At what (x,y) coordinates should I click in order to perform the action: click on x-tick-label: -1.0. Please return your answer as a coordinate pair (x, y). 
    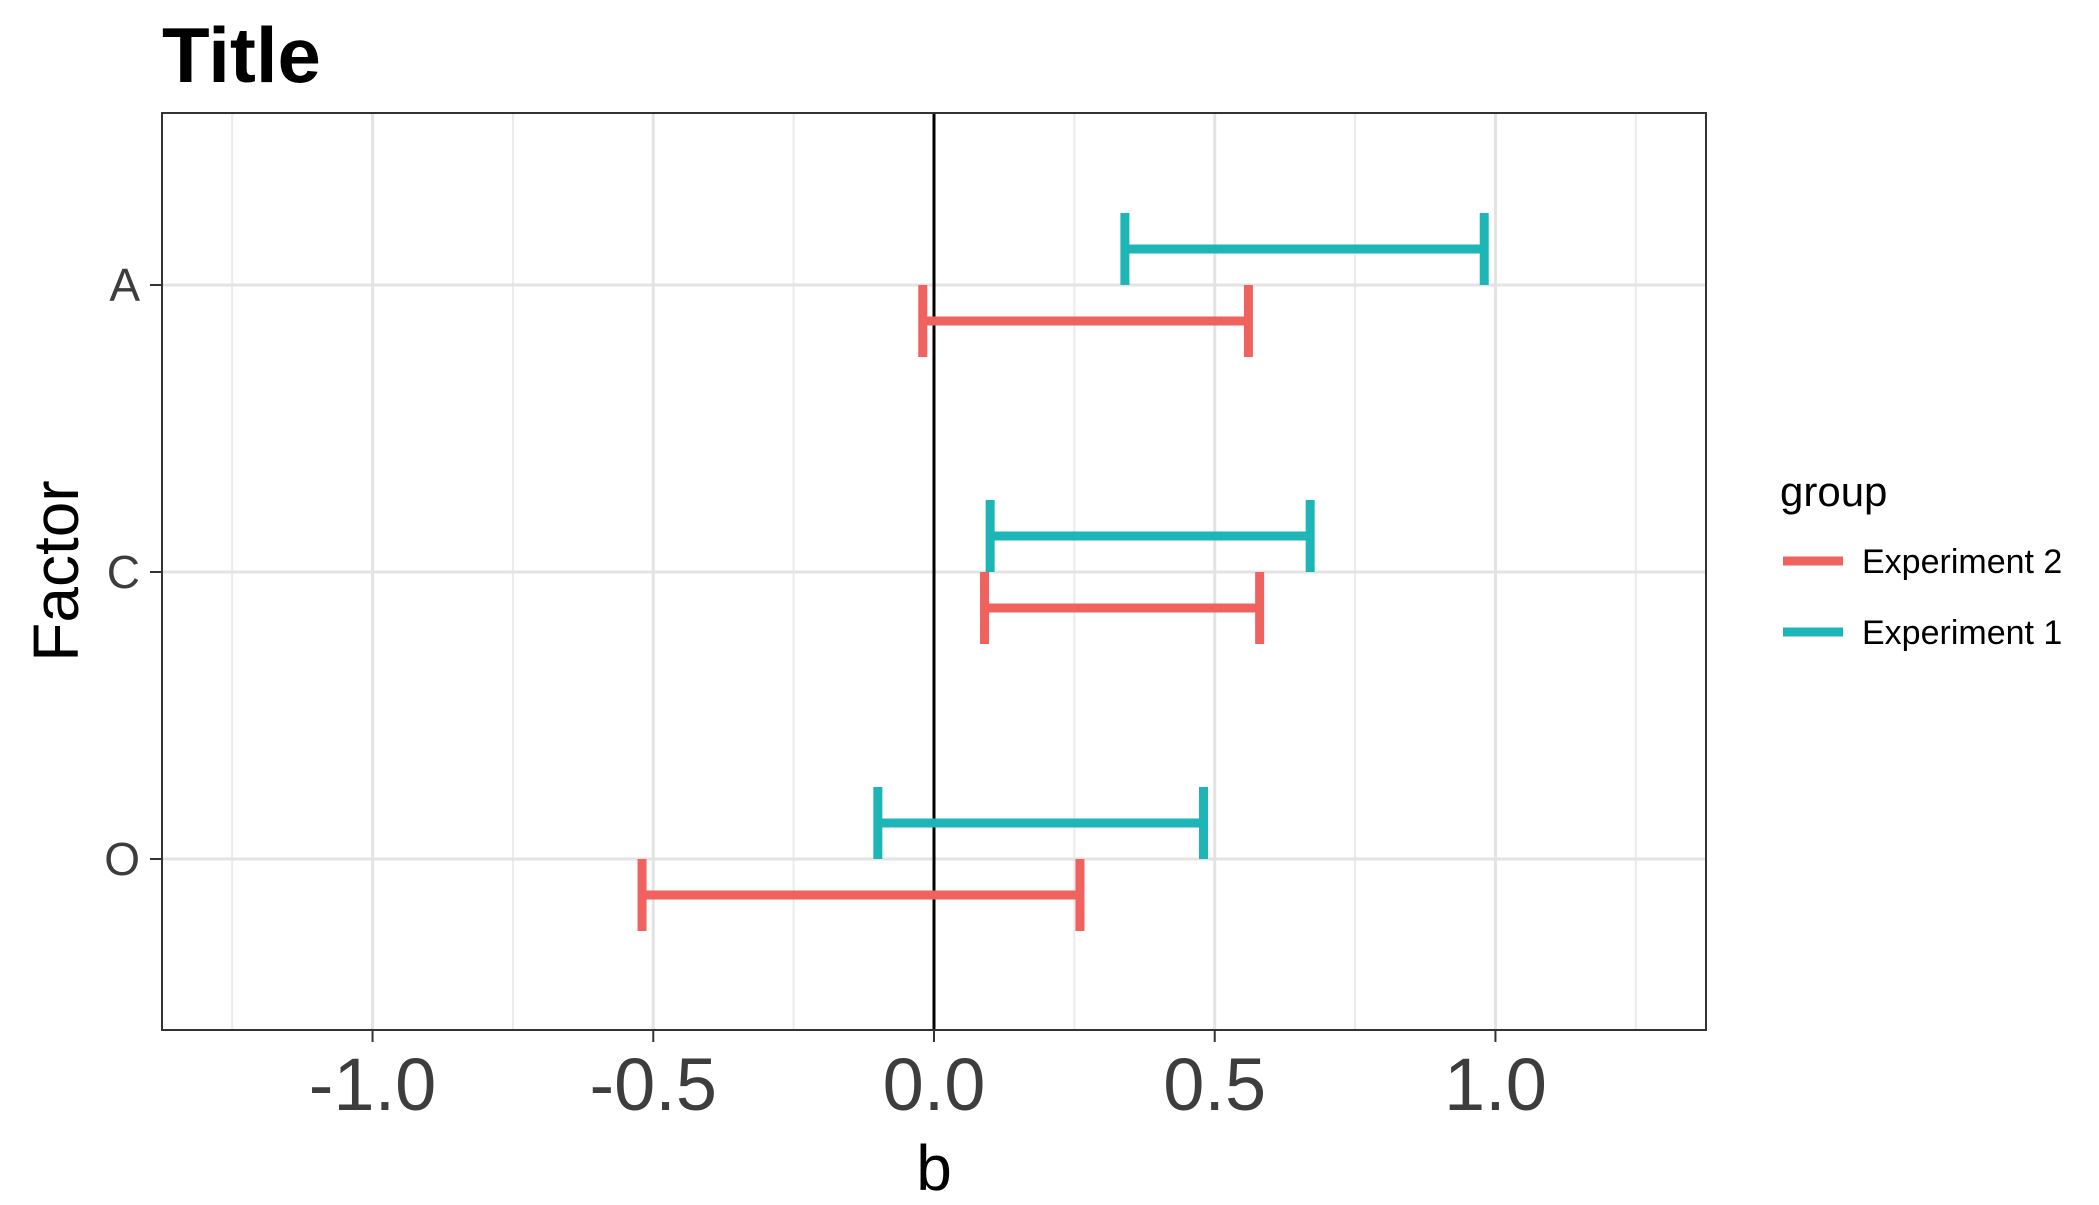
    Looking at the image, I should click on (373, 1084).